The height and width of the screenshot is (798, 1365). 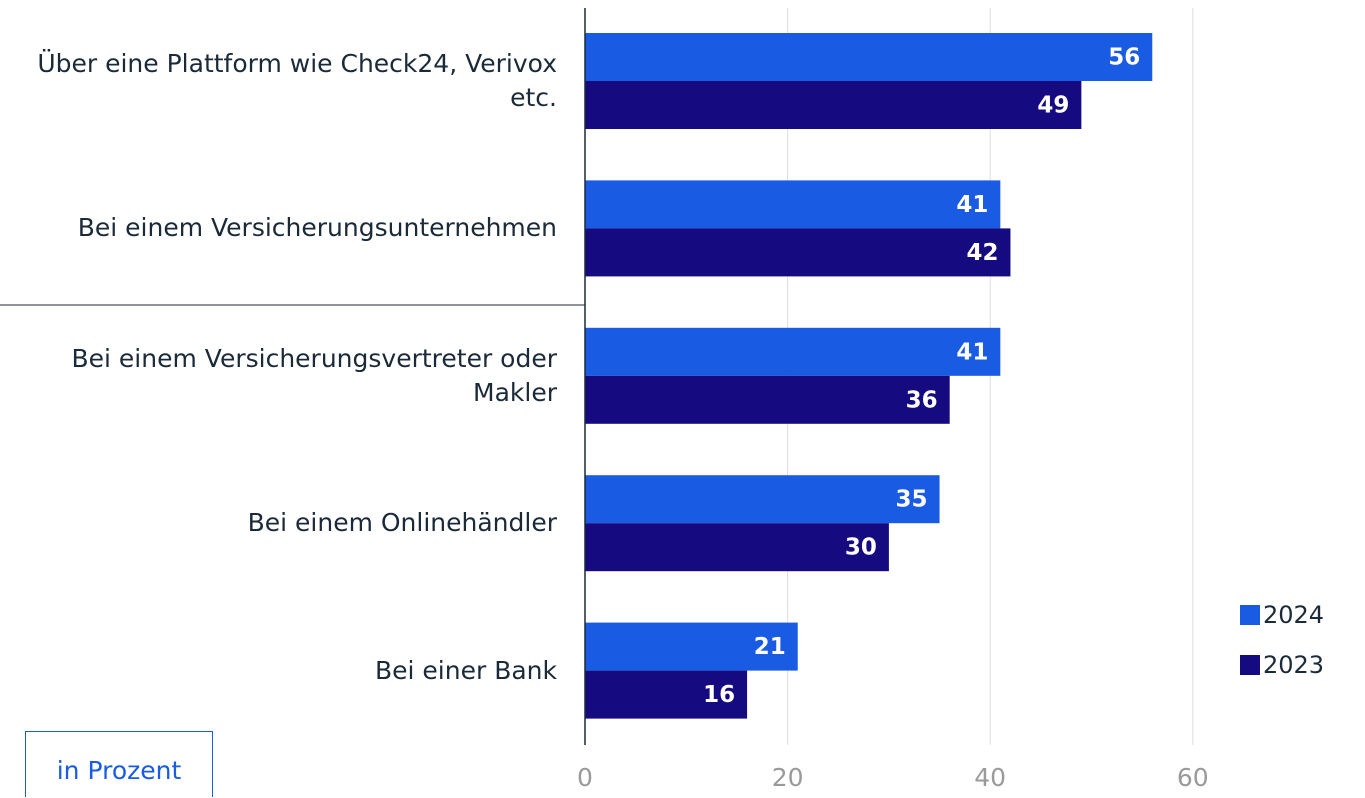 What do you see at coordinates (990, 777) in the screenshot?
I see `x-tick-label: 40` at bounding box center [990, 777].